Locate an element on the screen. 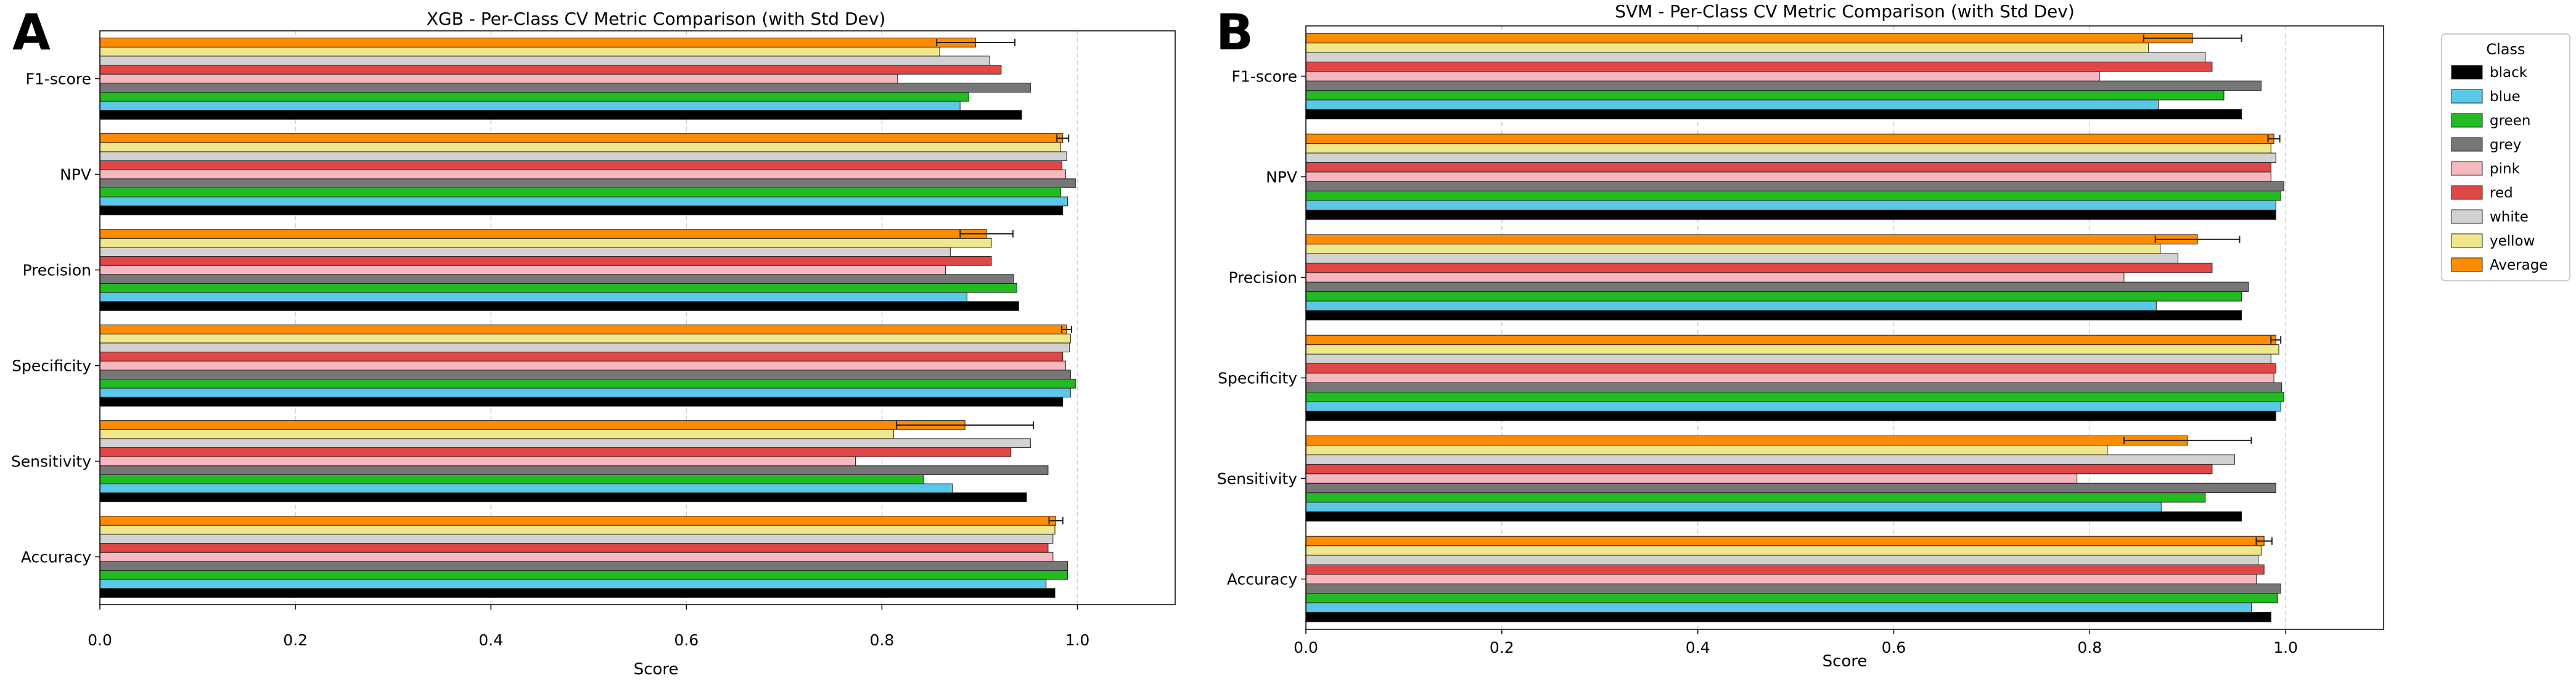 The width and height of the screenshot is (2576, 683). legend-swatch-green is located at coordinates (2467, 120).